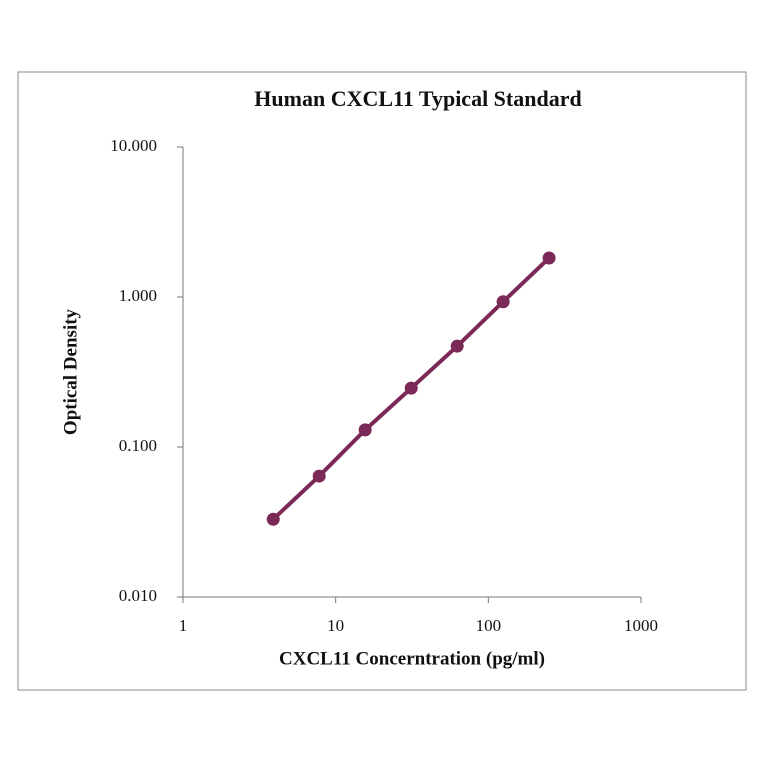 The width and height of the screenshot is (764, 764). I want to click on x-axis-label: CXCL11 Concerntration (pg/ml), so click(412, 658).